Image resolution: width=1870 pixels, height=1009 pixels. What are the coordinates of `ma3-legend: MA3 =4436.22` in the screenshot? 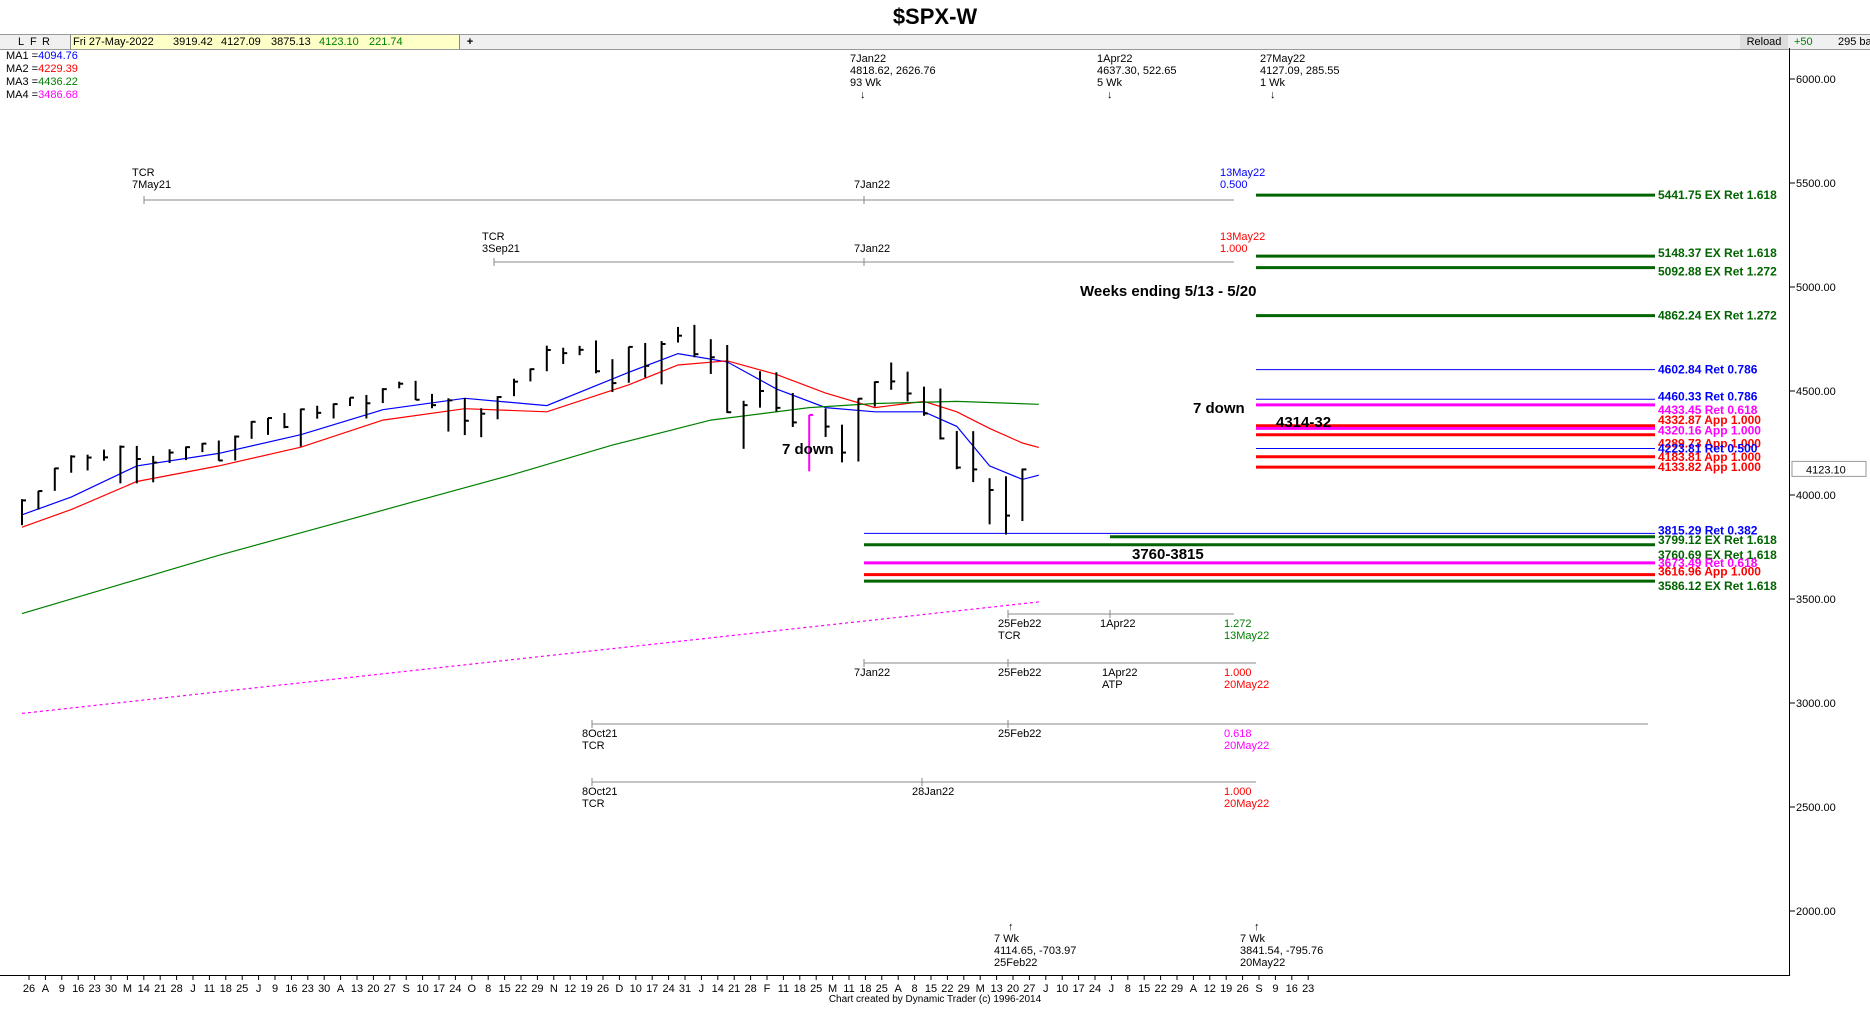 It's located at (42, 82).